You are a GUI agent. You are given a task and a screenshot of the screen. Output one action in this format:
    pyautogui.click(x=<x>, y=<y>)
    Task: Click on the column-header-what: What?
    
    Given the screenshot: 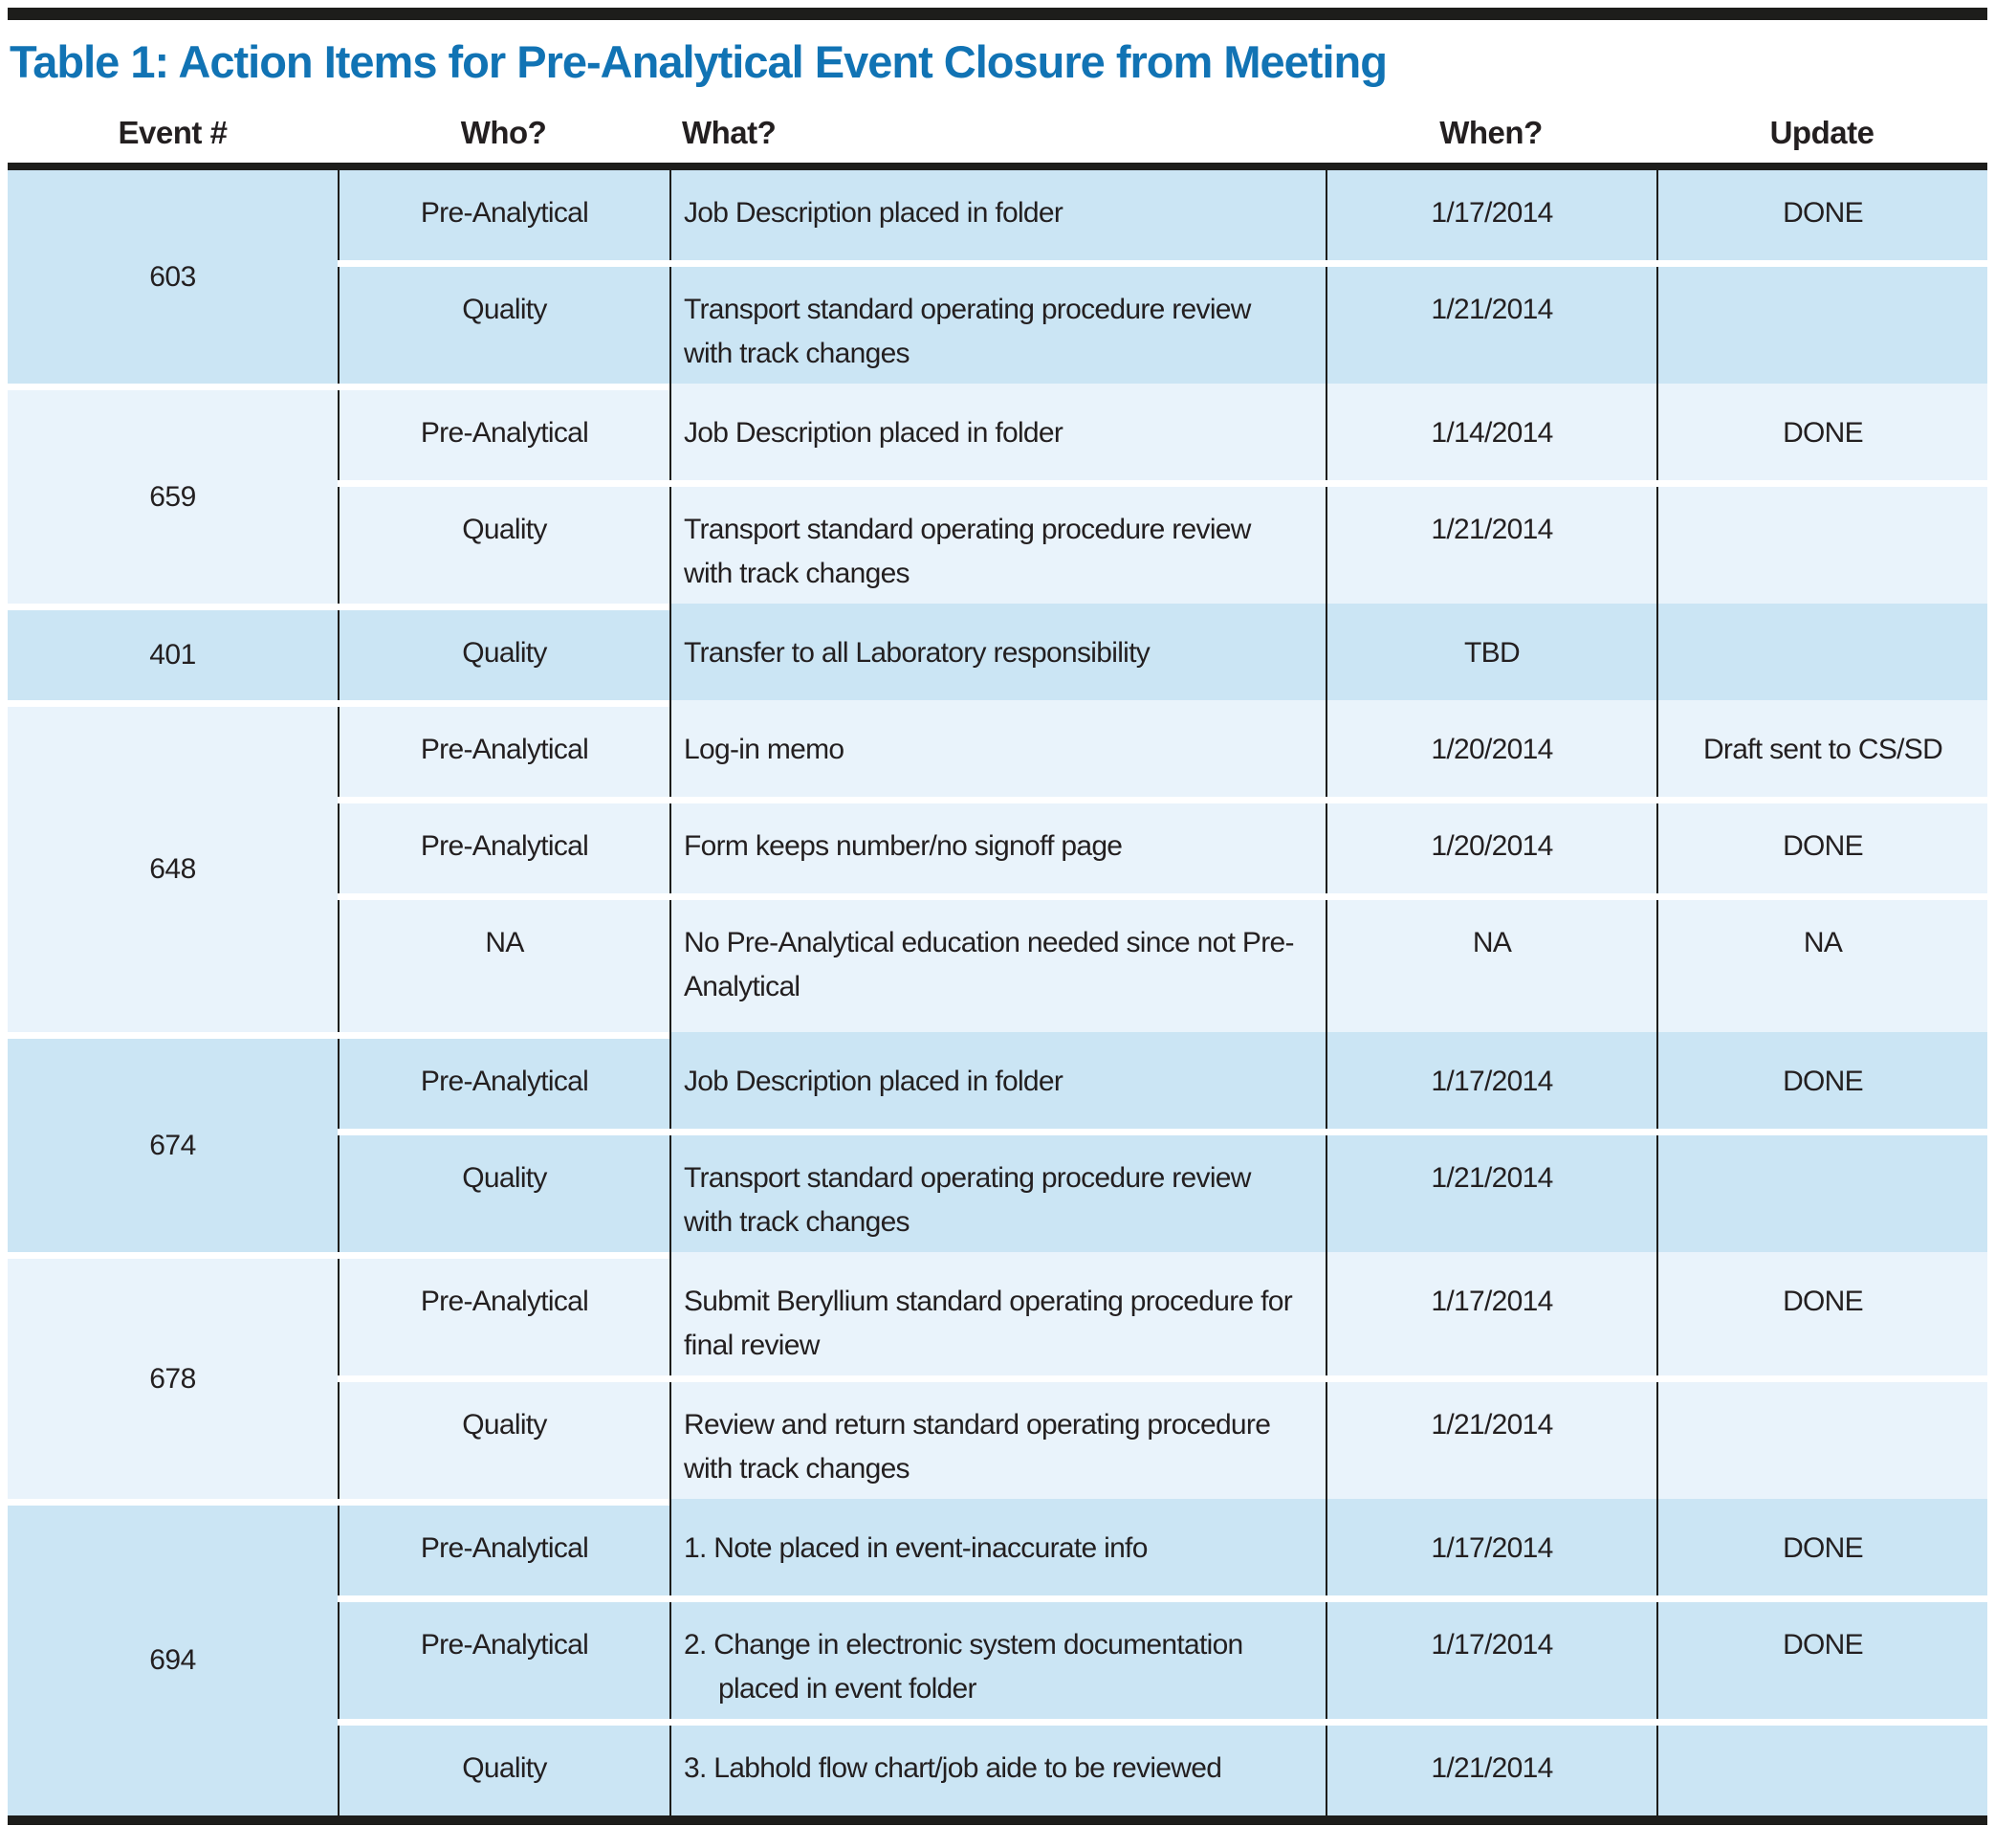 What is the action you would take?
    pyautogui.click(x=729, y=132)
    